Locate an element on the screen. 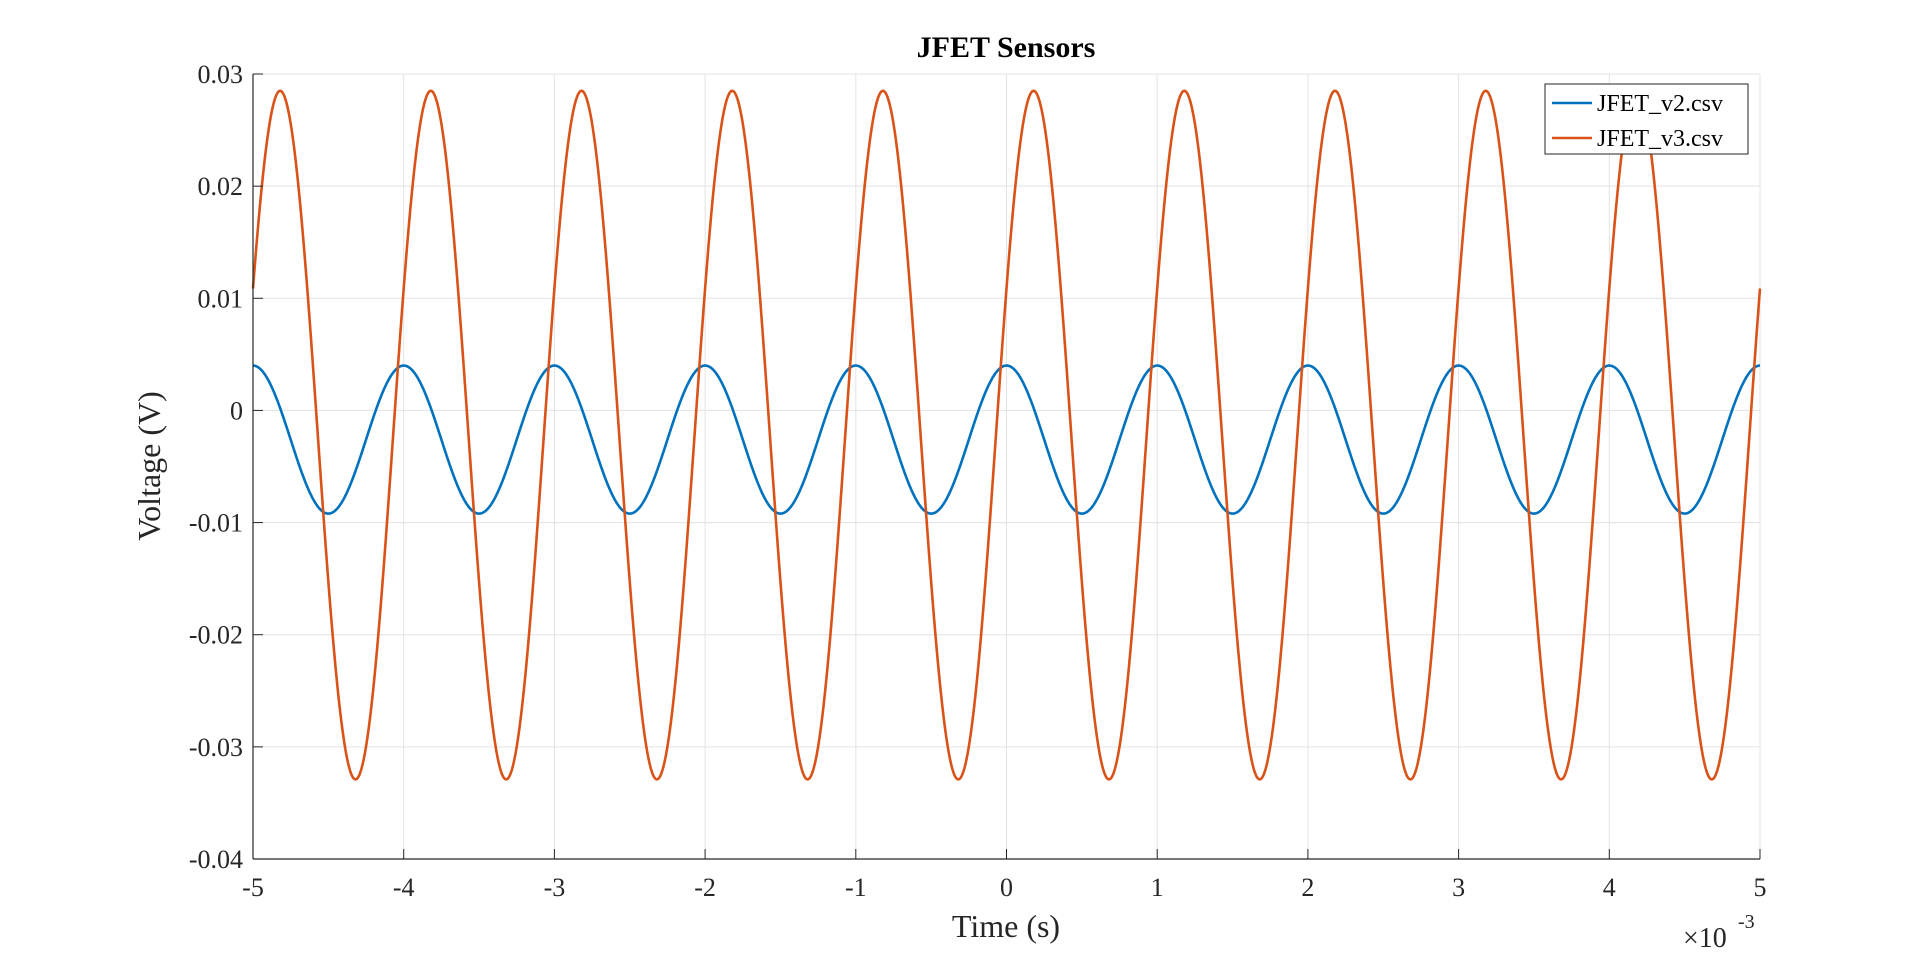 This screenshot has width=1920, height=955. y-tick-label: -0.02 is located at coordinates (216, 635).